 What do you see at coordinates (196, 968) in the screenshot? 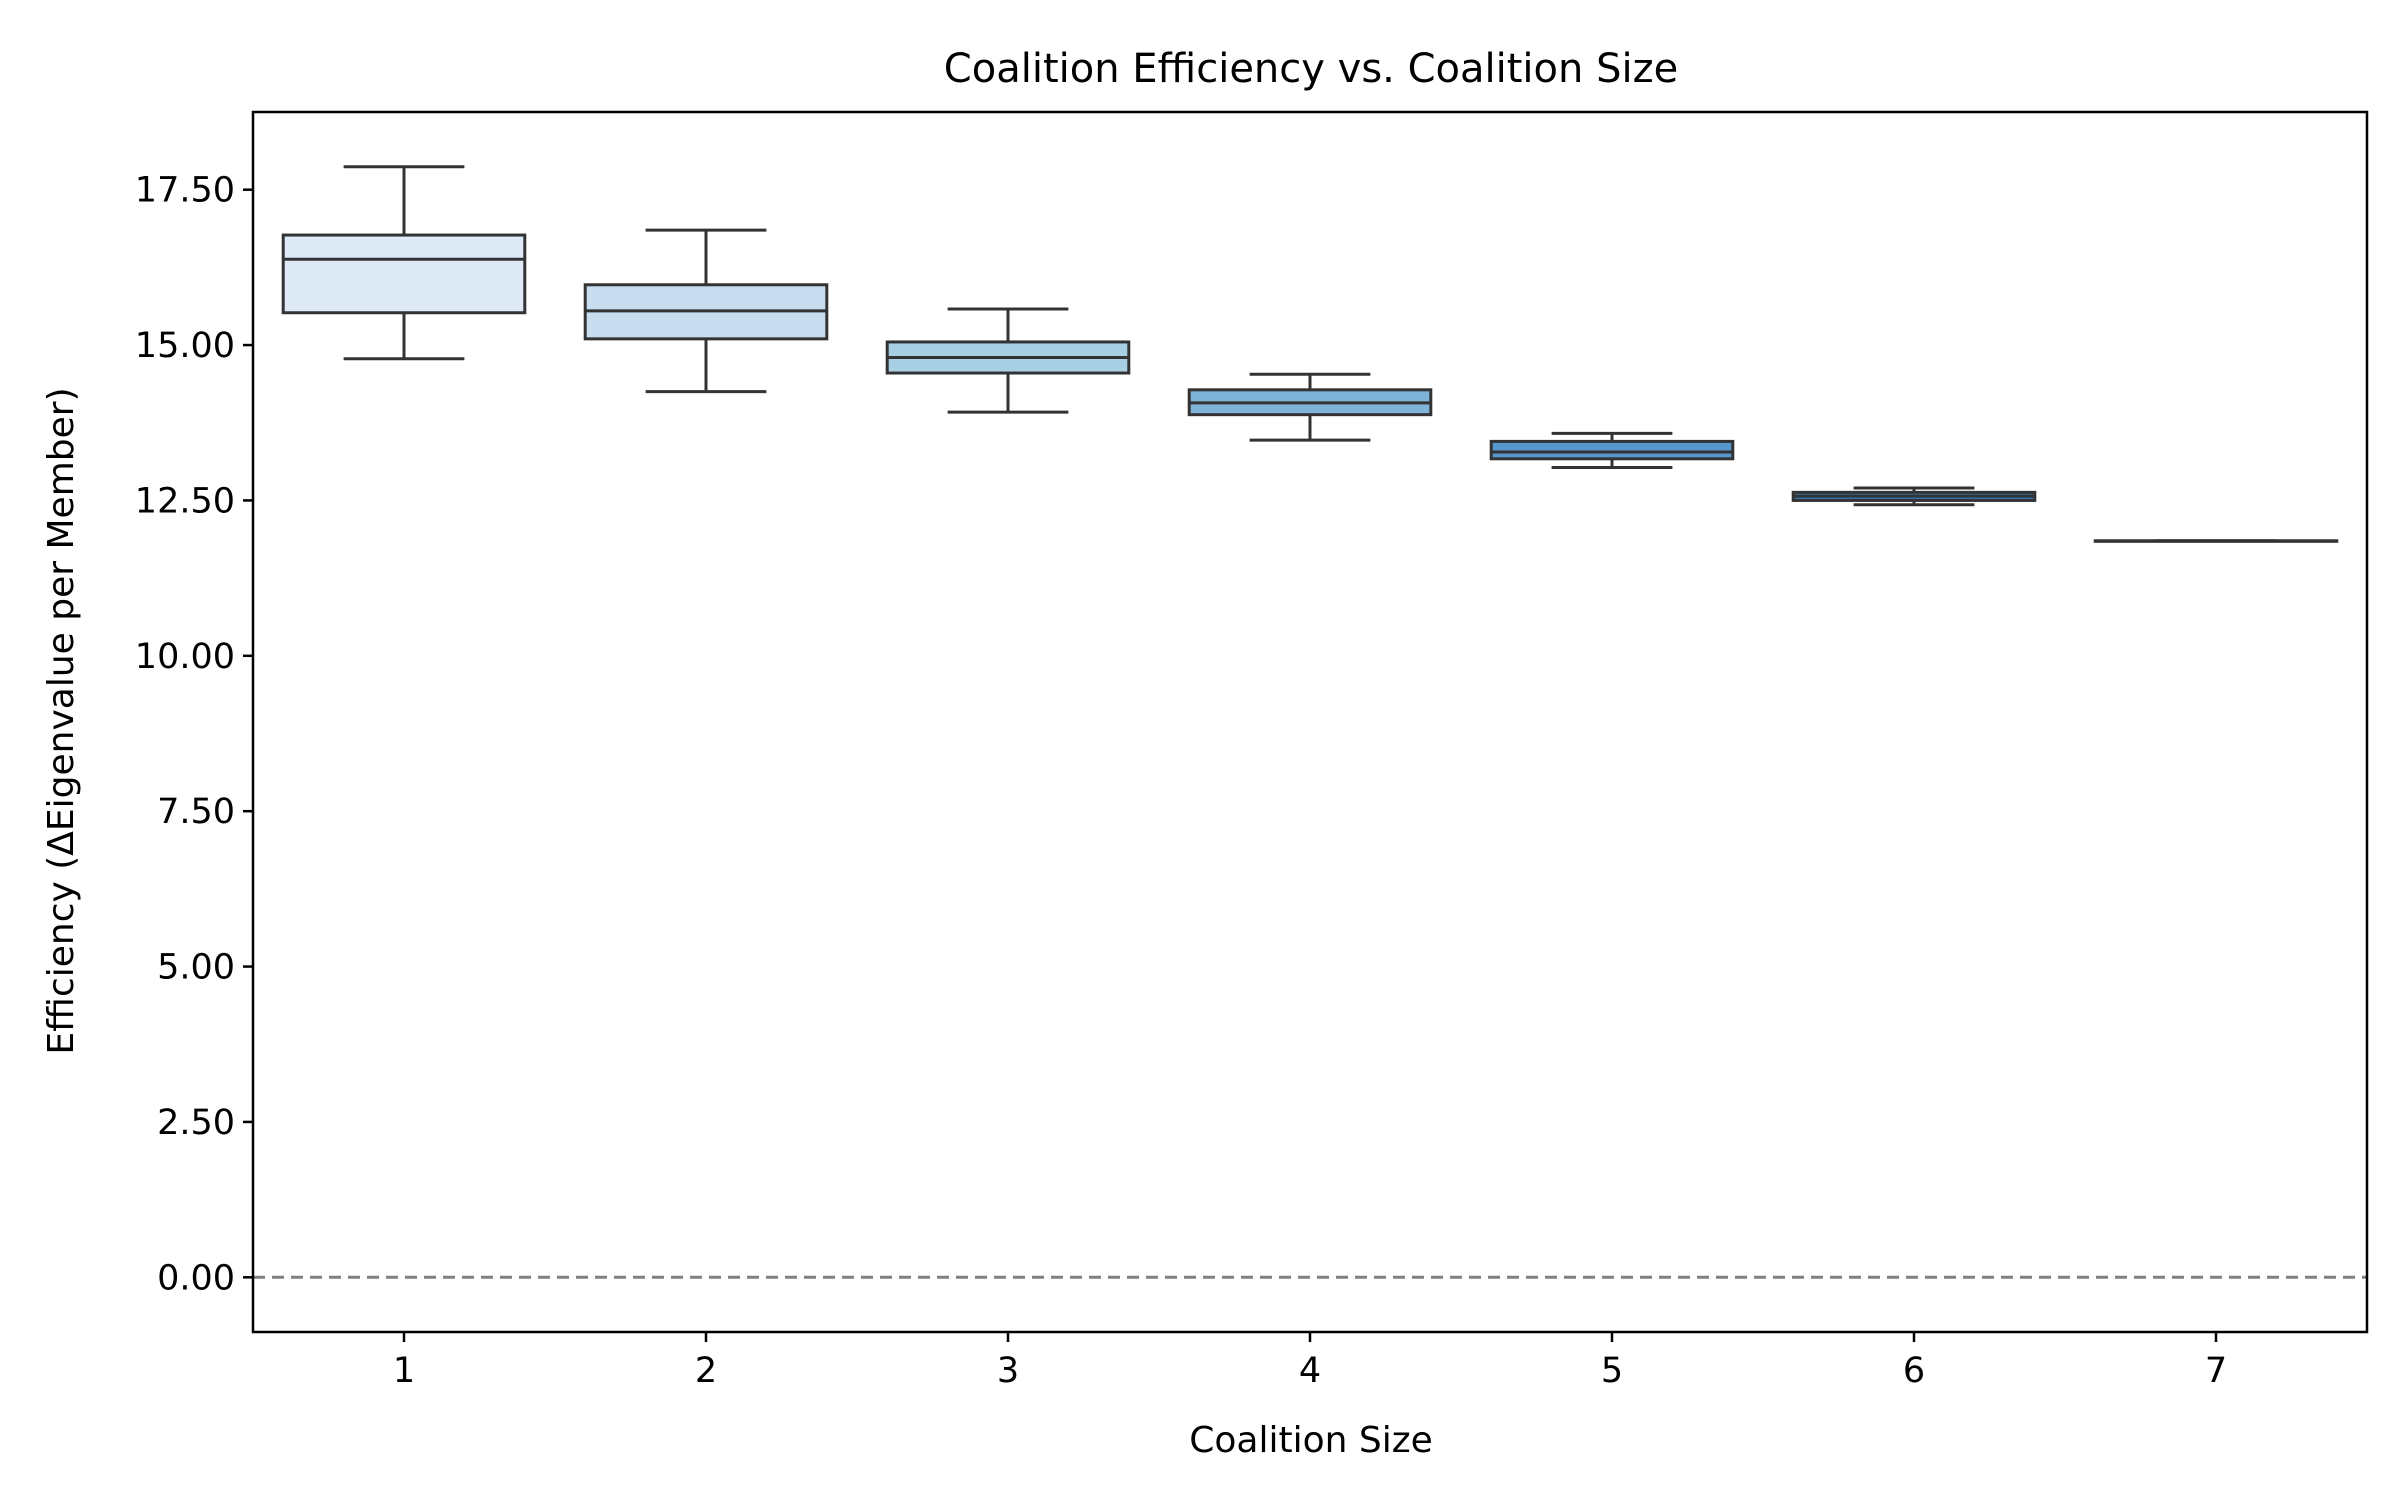
I see `y-tick-label: 5.00` at bounding box center [196, 968].